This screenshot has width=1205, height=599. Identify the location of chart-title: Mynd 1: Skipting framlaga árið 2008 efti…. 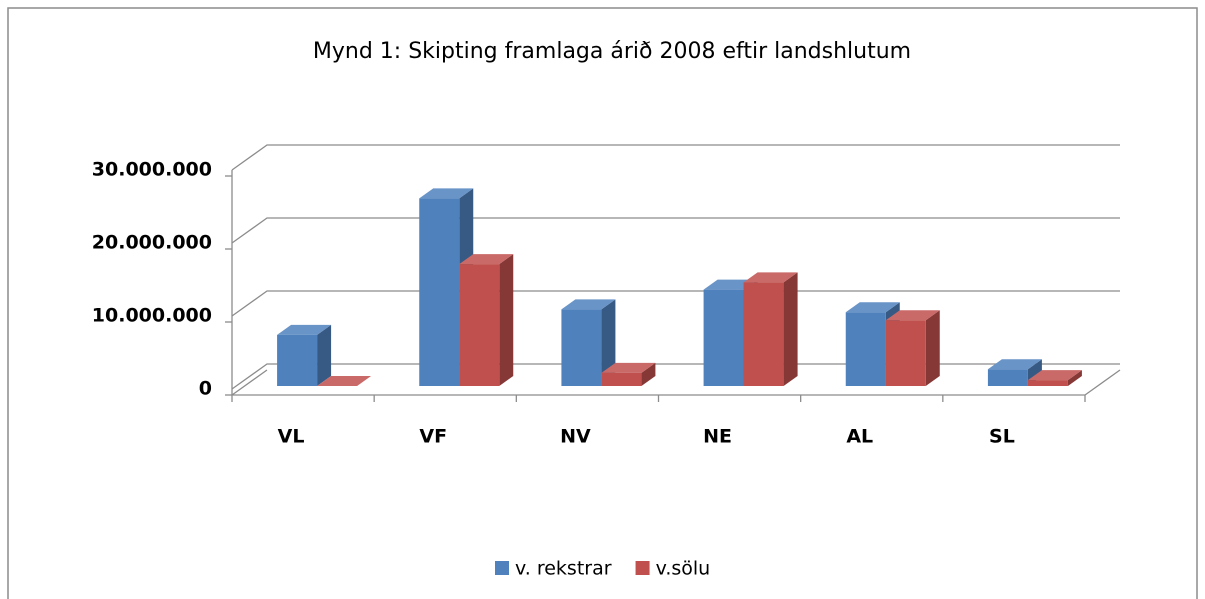
(612, 51).